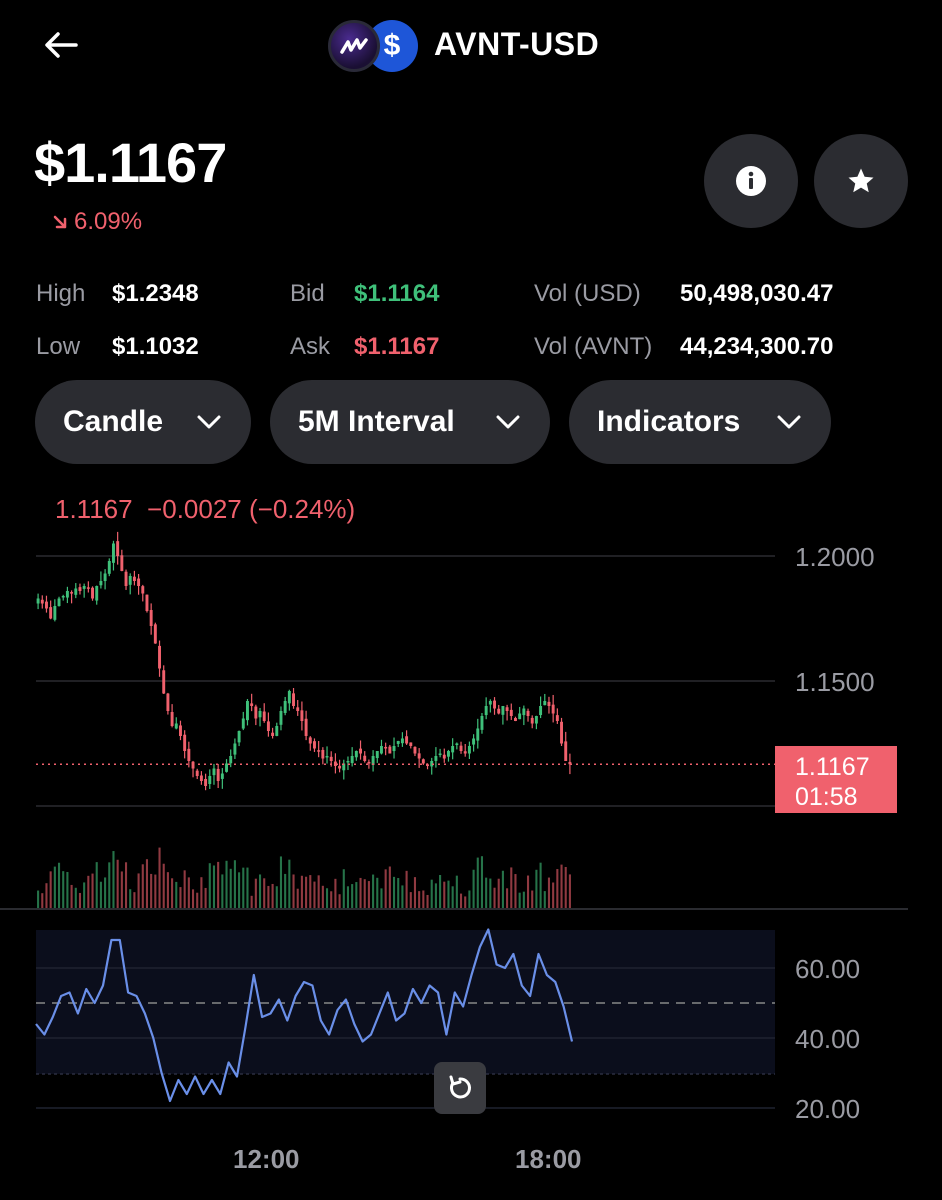 The height and width of the screenshot is (1200, 942). What do you see at coordinates (828, 969) in the screenshot?
I see `rsi-axis-label: 60.00` at bounding box center [828, 969].